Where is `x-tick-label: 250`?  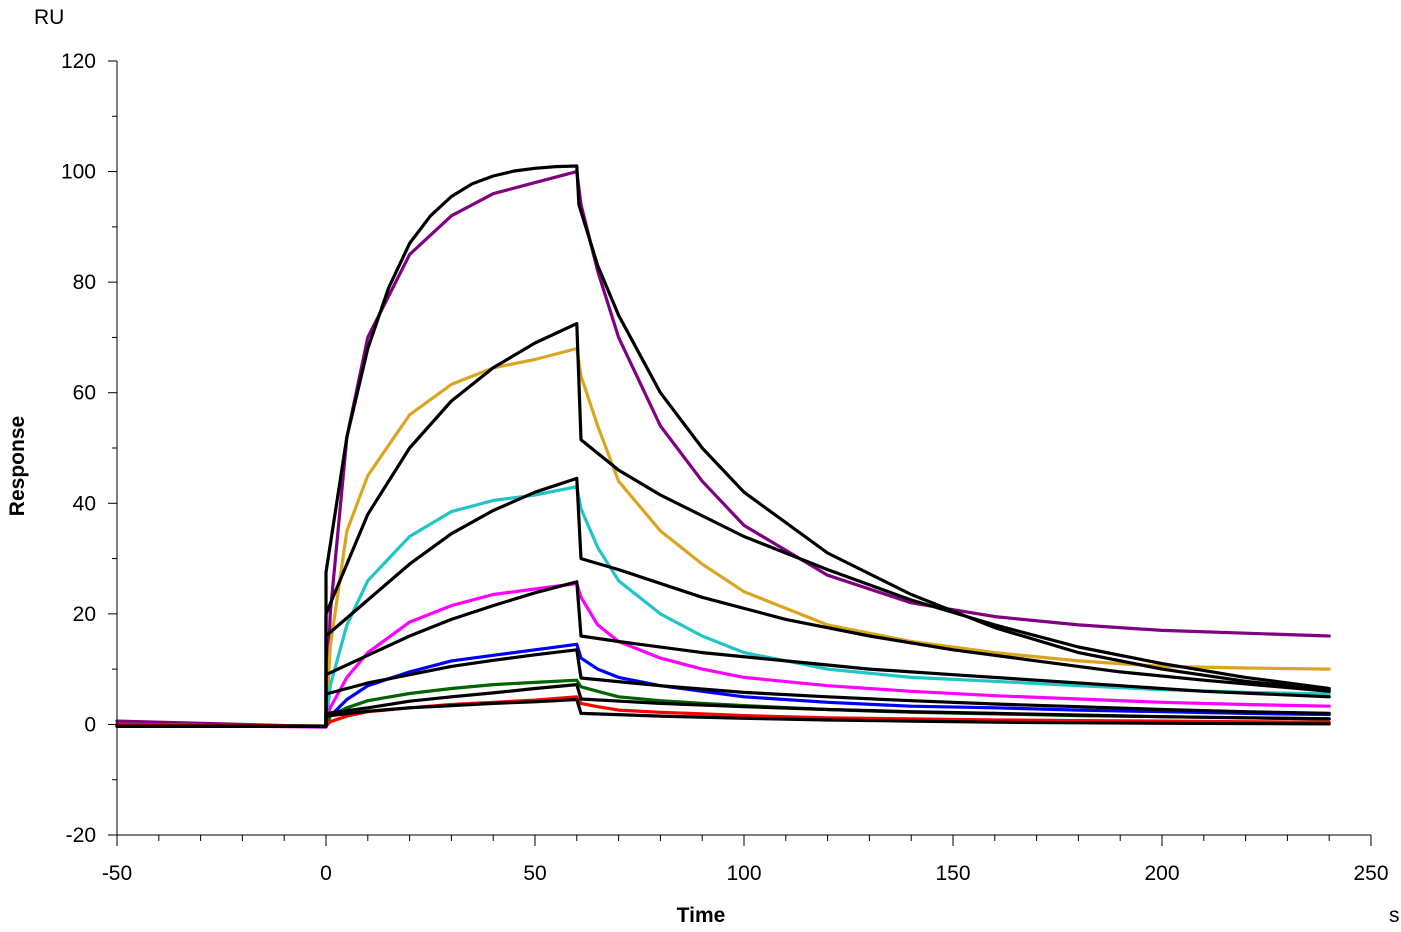
x-tick-label: 250 is located at coordinates (1370, 873).